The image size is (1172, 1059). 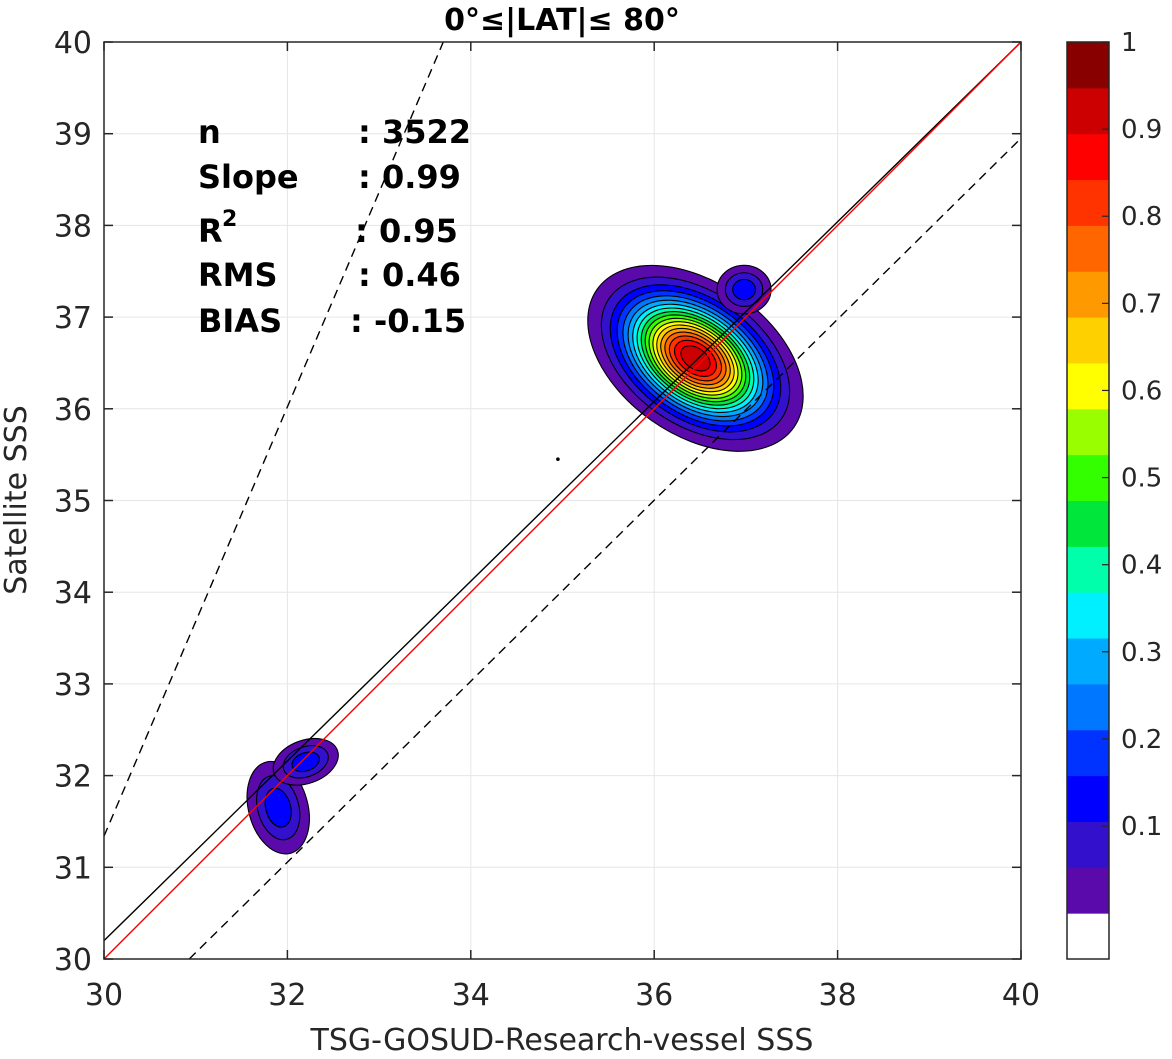 What do you see at coordinates (558, 459) in the screenshot?
I see `outlier-point` at bounding box center [558, 459].